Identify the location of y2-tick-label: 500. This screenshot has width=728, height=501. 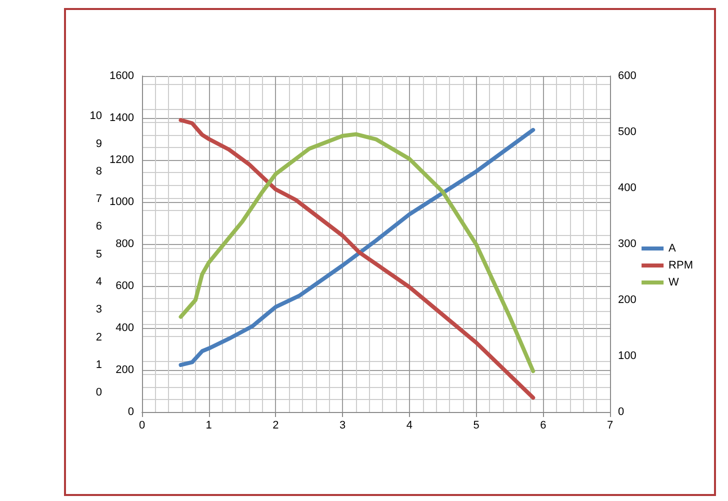
(627, 132).